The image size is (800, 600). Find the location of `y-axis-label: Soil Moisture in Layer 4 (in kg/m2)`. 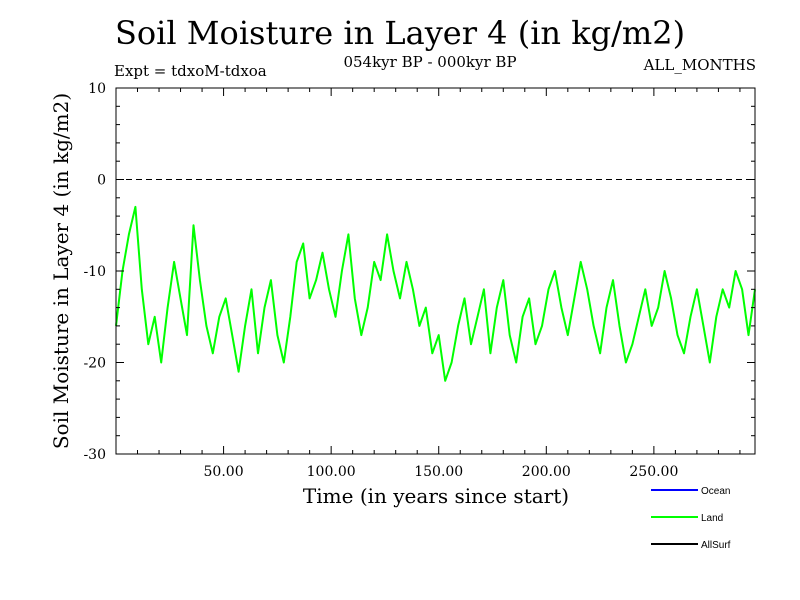

y-axis-label: Soil Moisture in Layer 4 (in kg/m2) is located at coordinates (61, 271).